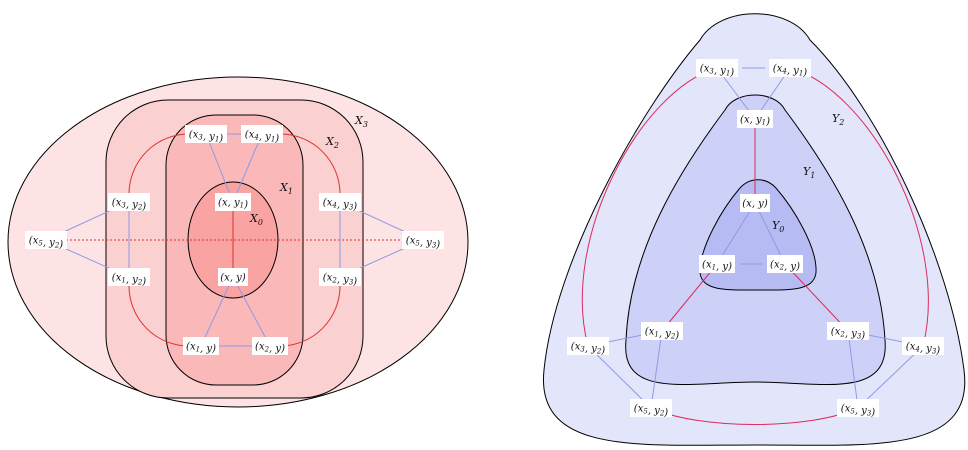 The height and width of the screenshot is (450, 968). Describe the element at coordinates (778, 226) in the screenshot. I see `region-label-y0: Y0` at that location.